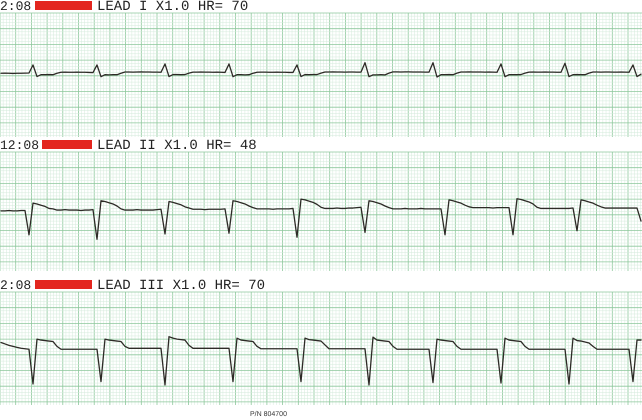 The width and height of the screenshot is (642, 420). Describe the element at coordinates (172, 7) in the screenshot. I see `chart-title: LEAD I X1.0 HR= 70` at that location.